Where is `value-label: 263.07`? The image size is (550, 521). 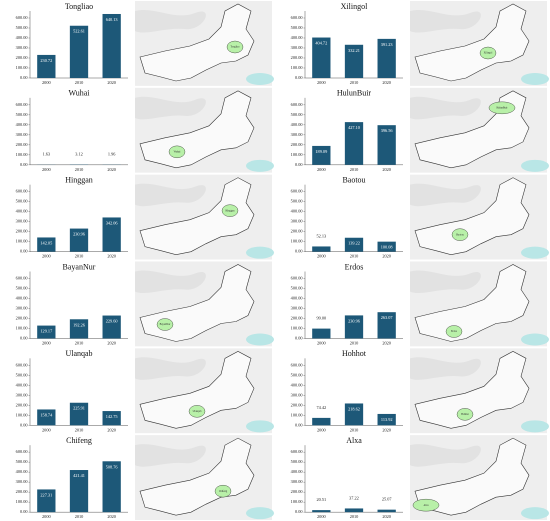 value-label: 263.07 is located at coordinates (387, 317).